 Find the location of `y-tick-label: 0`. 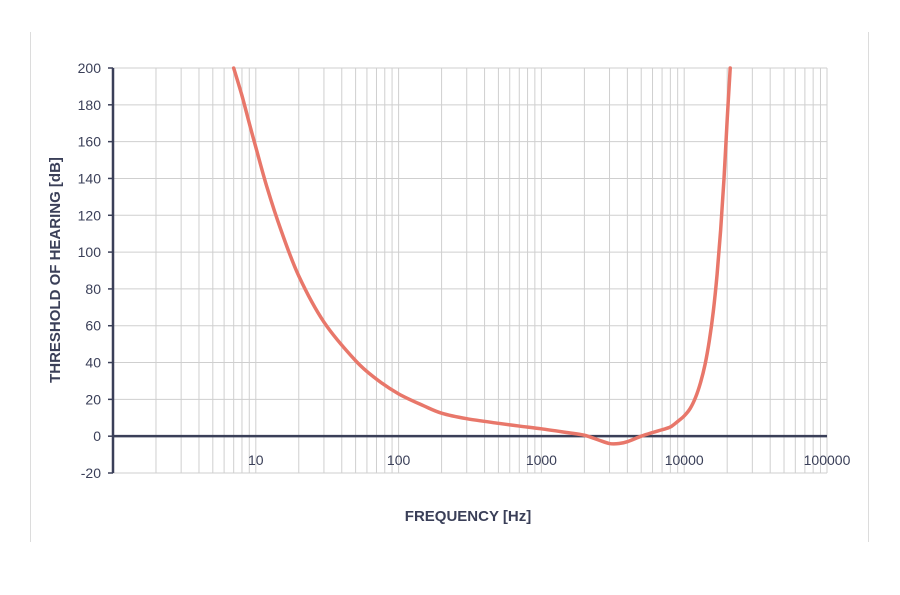

y-tick-label: 0 is located at coordinates (97, 436).